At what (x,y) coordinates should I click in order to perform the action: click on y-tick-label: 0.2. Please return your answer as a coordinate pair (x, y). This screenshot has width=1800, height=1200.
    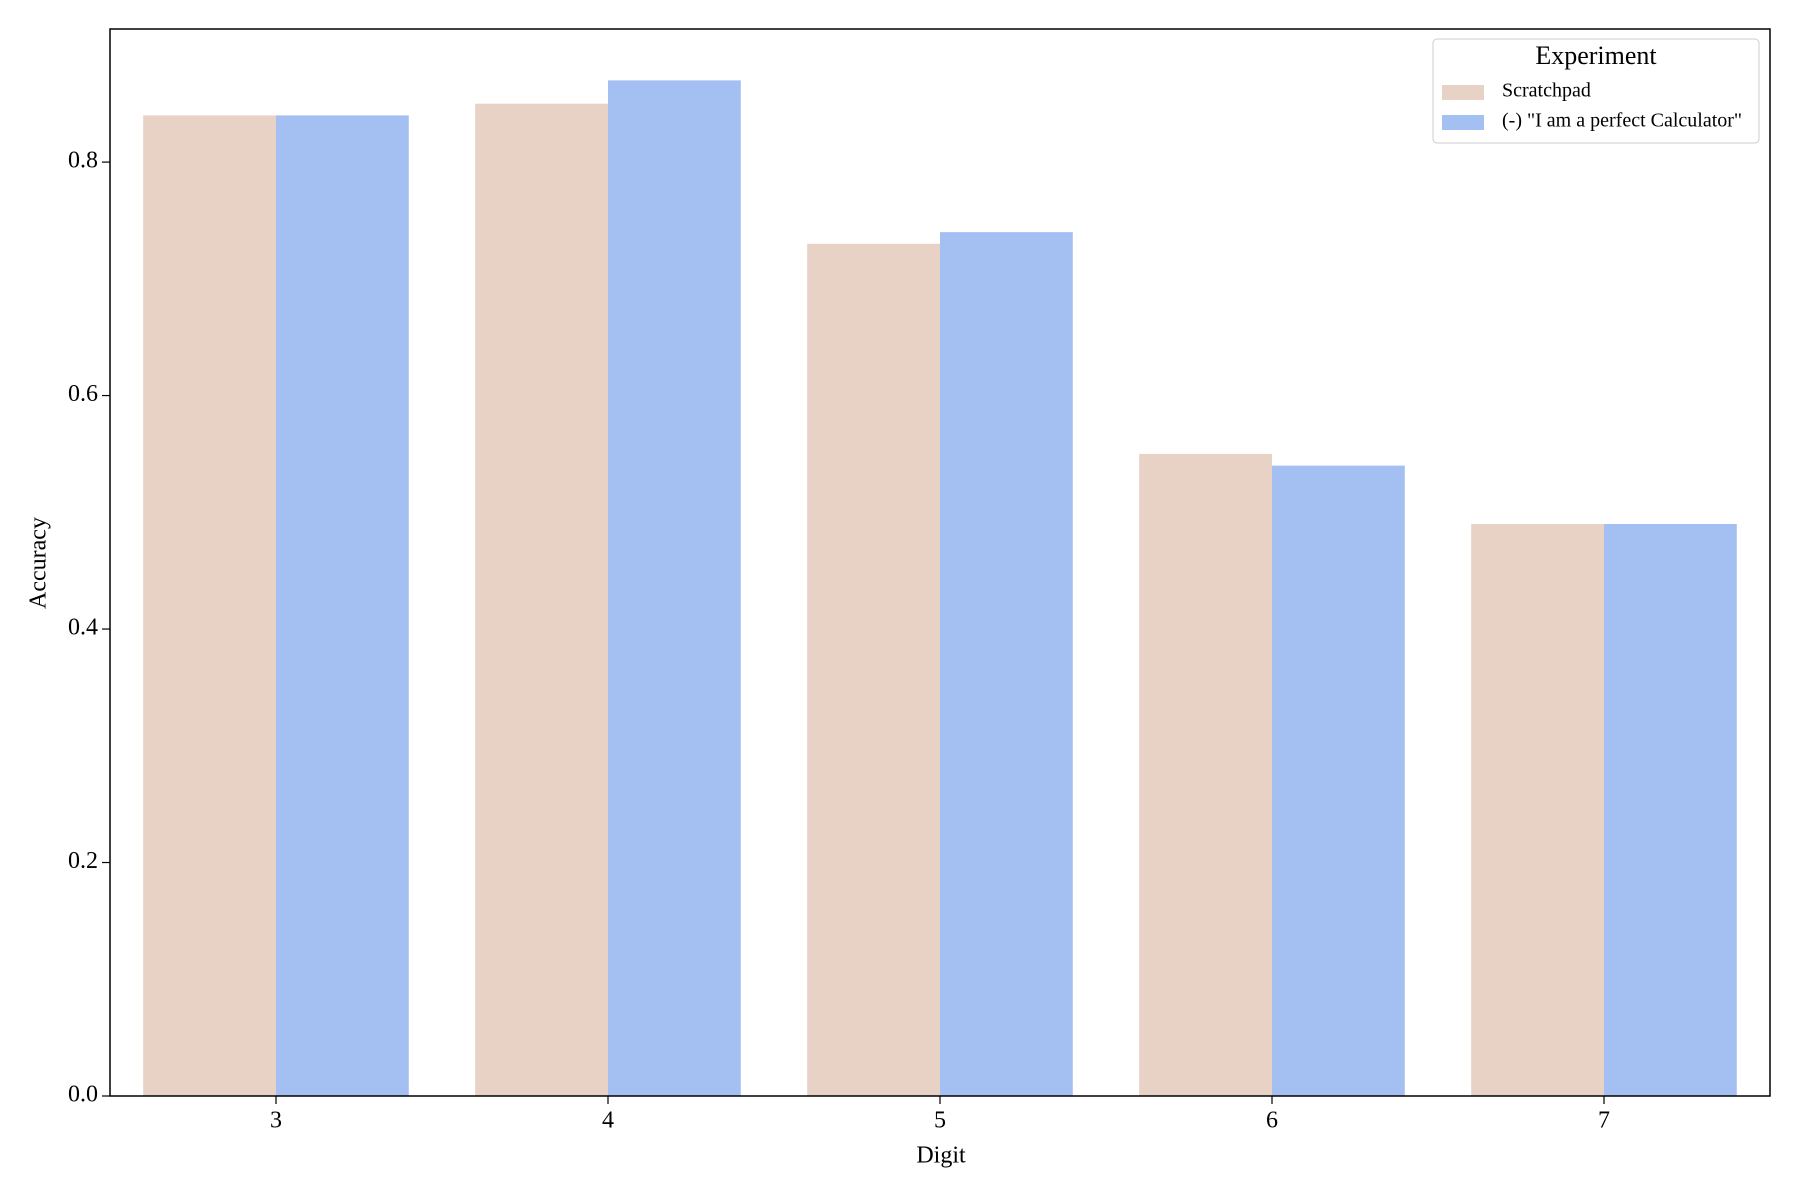
    Looking at the image, I should click on (83, 861).